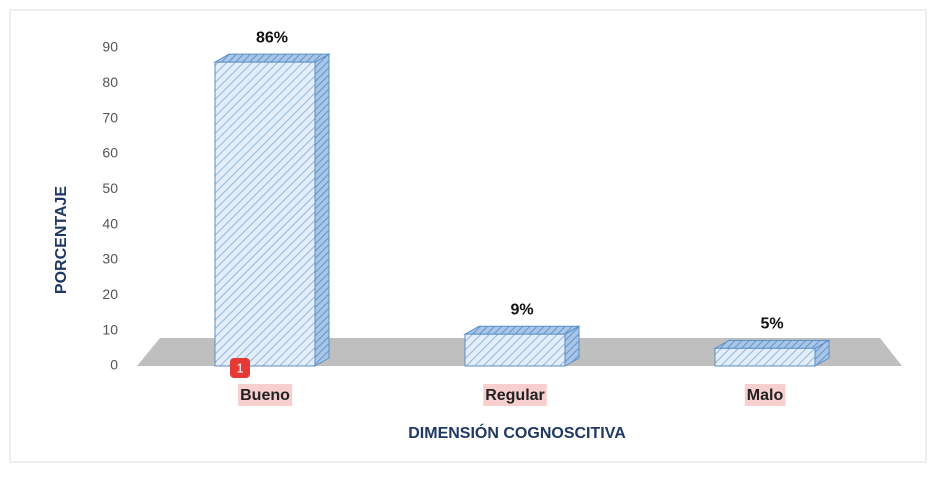  Describe the element at coordinates (521, 309) in the screenshot. I see `value-label: 9%` at that location.